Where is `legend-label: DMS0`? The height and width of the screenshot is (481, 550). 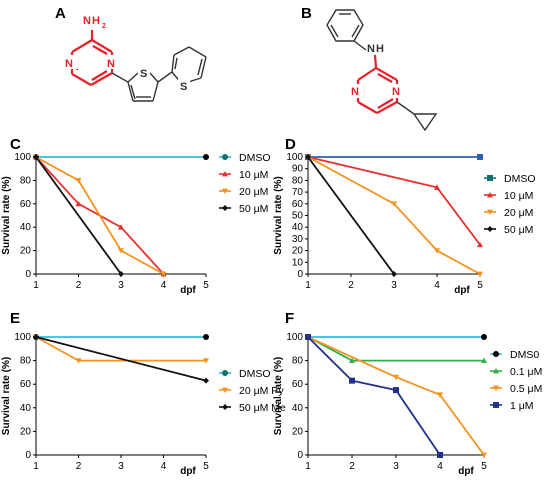 legend-label: DMS0 is located at coordinates (524, 355).